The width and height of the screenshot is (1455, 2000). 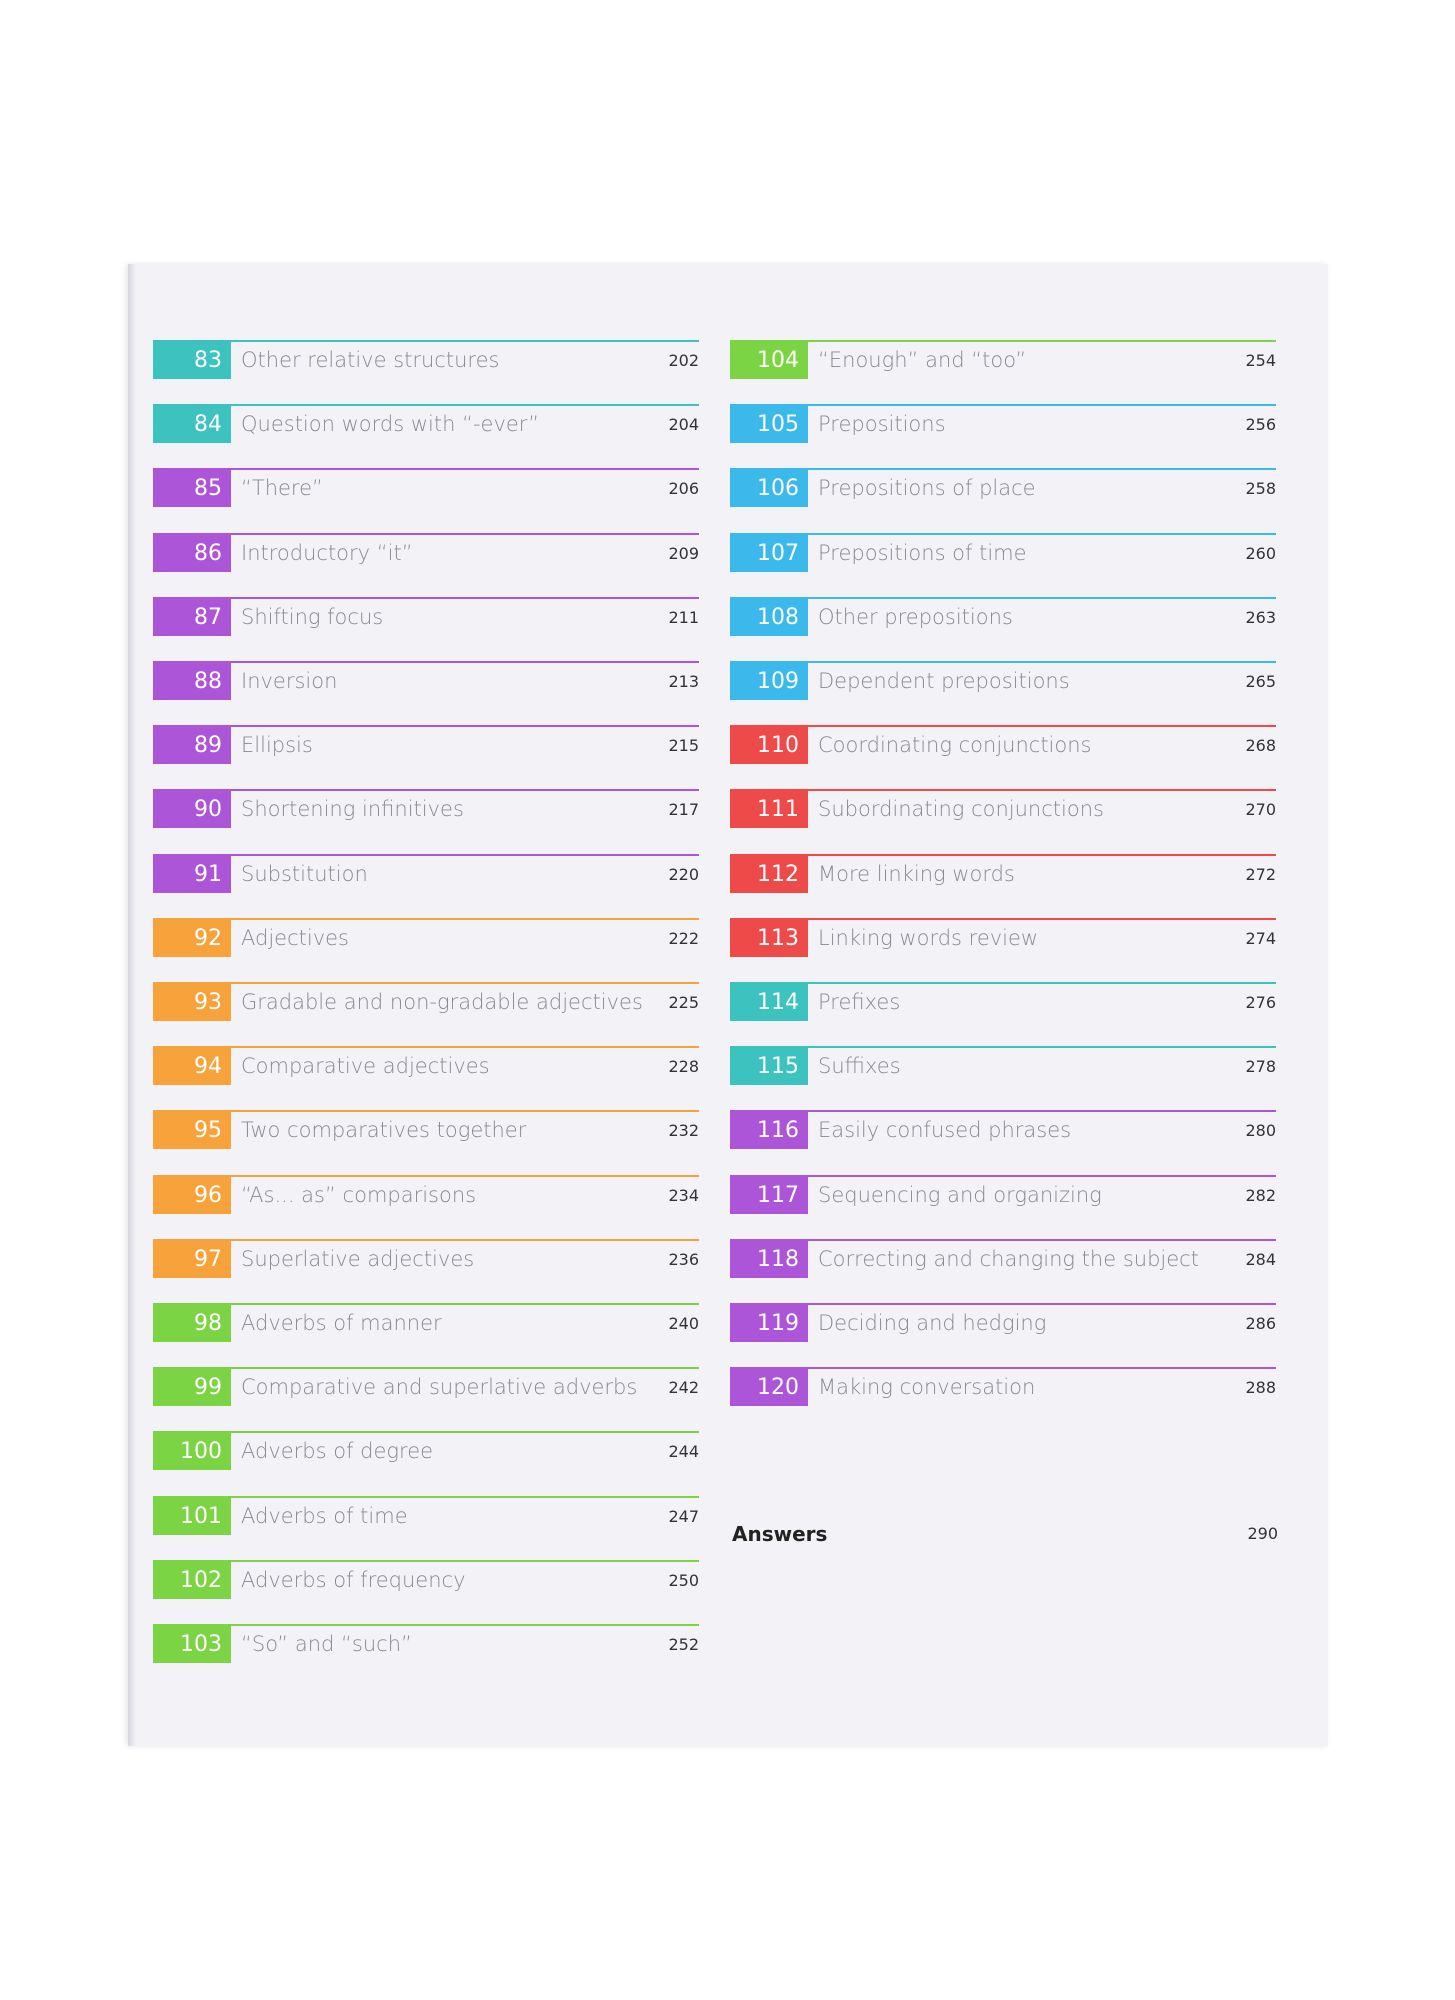 I want to click on chapter-number-tile: 96, so click(x=192, y=1195).